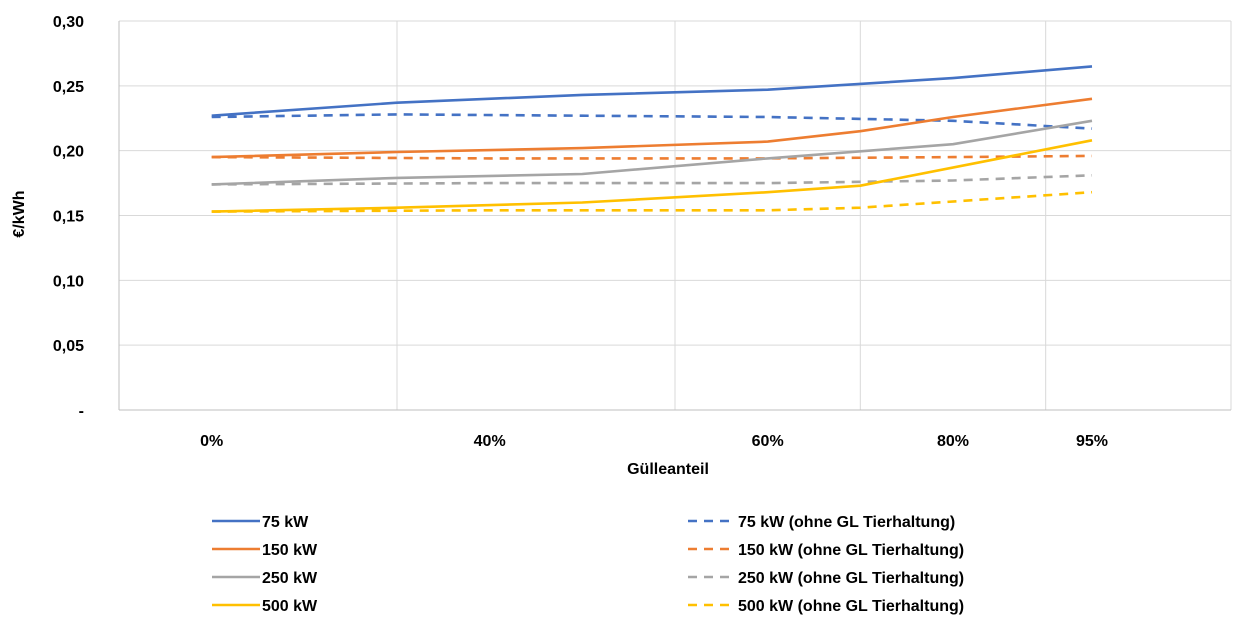 The image size is (1235, 617). What do you see at coordinates (768, 441) in the screenshot?
I see `x-tick-label: 60%` at bounding box center [768, 441].